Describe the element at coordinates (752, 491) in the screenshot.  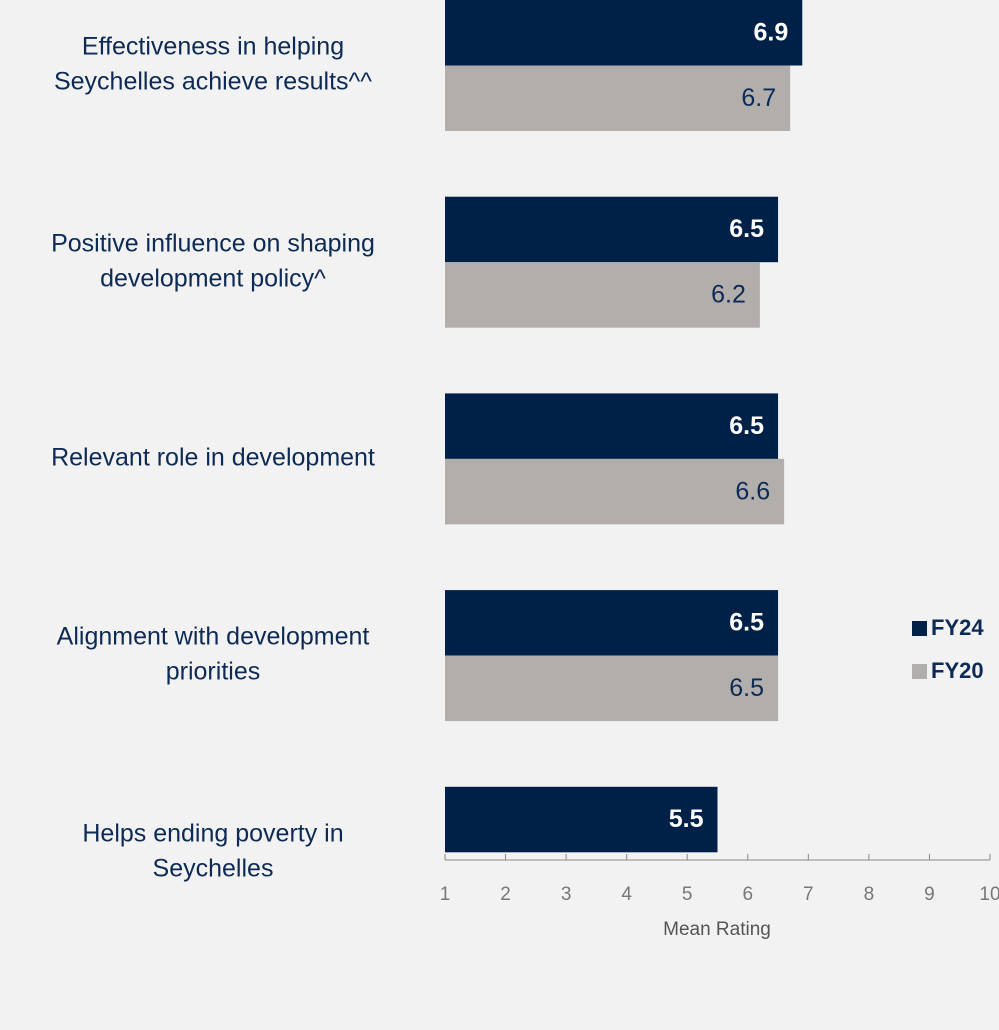
I see `value-label: 6.6` at that location.